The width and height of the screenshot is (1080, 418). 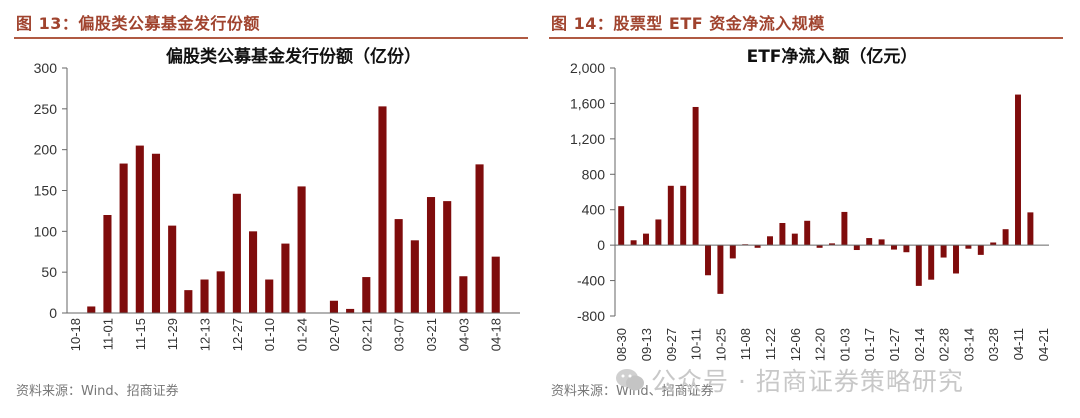 What do you see at coordinates (399, 334) in the screenshot?
I see `x-tick-label: 03-07` at bounding box center [399, 334].